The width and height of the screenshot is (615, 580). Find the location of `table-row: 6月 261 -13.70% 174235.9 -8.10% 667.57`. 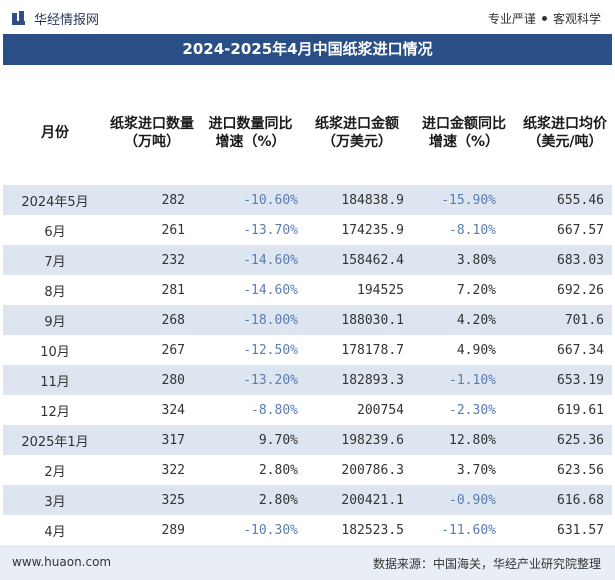

table-row: 6月 261 -13.70% 174235.9 -8.10% 667.57 is located at coordinates (307, 230).